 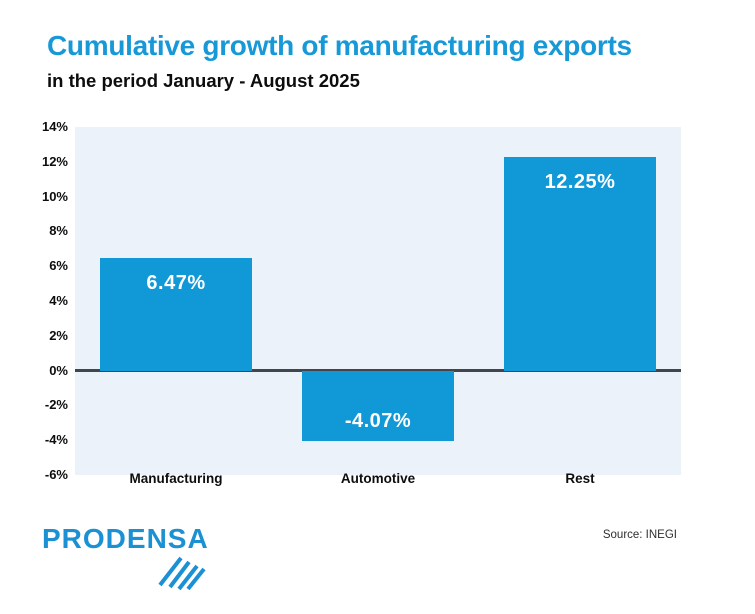 What do you see at coordinates (378, 421) in the screenshot?
I see `bar-value-label: -4.07%` at bounding box center [378, 421].